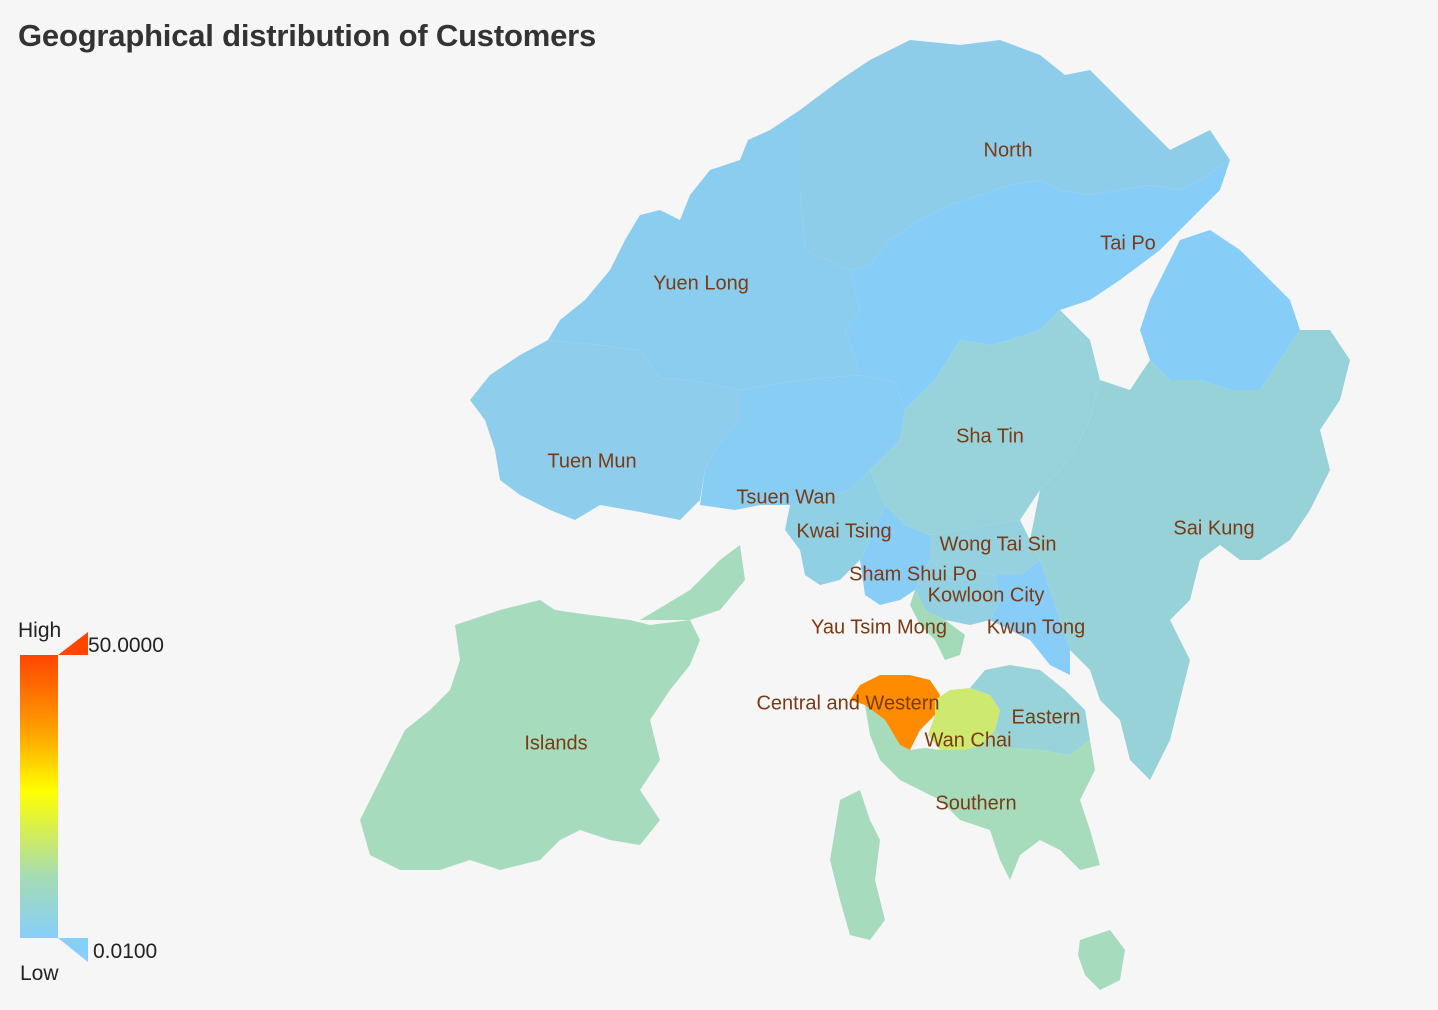  What do you see at coordinates (1036, 627) in the screenshot?
I see `region-label-kwun-tong: Kwun Tong` at bounding box center [1036, 627].